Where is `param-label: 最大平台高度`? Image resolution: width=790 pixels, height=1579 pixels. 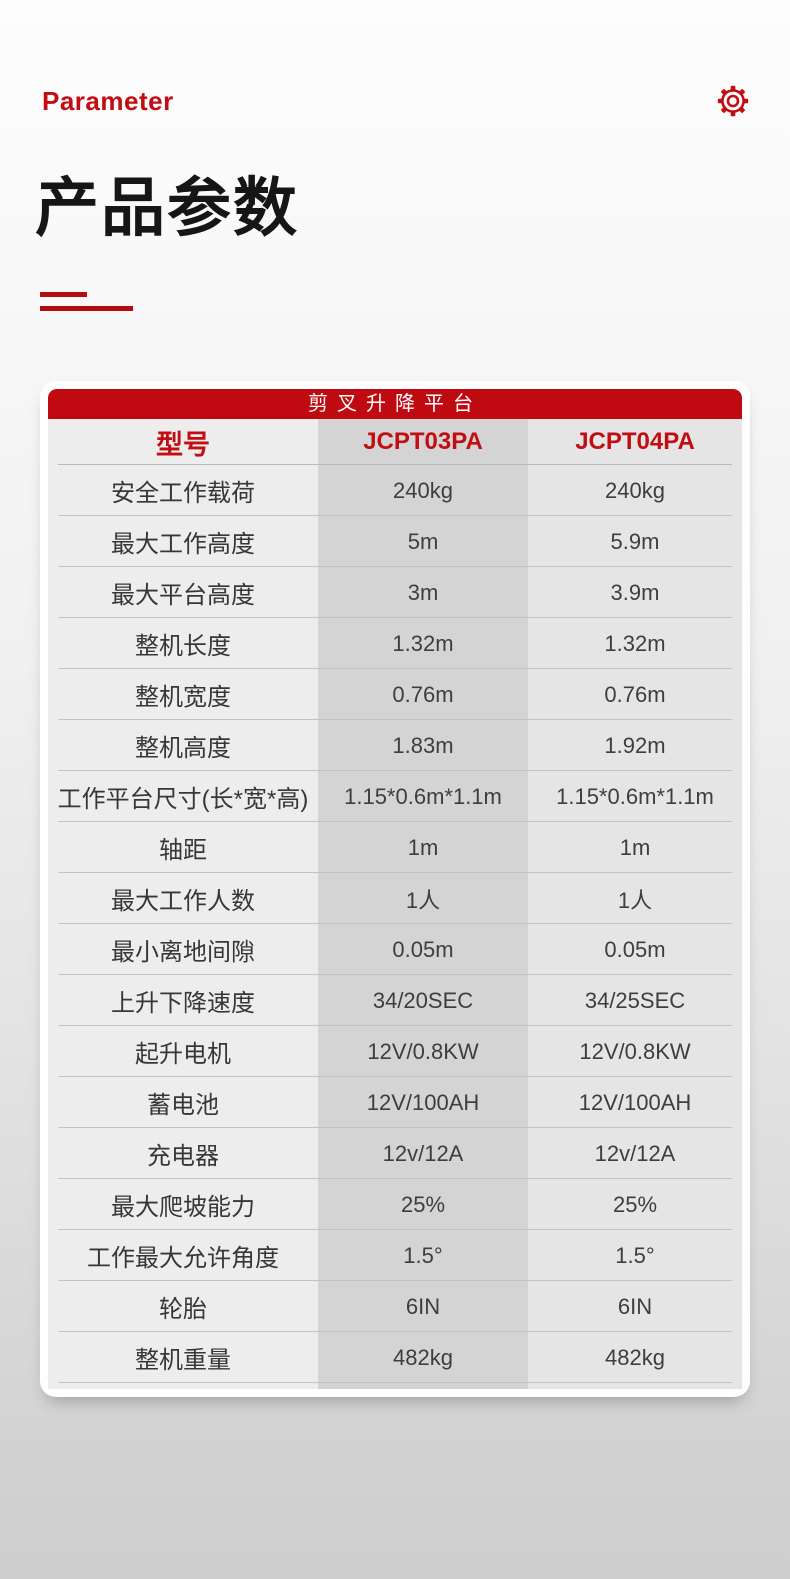 param-label: 最大平台高度 is located at coordinates (183, 595).